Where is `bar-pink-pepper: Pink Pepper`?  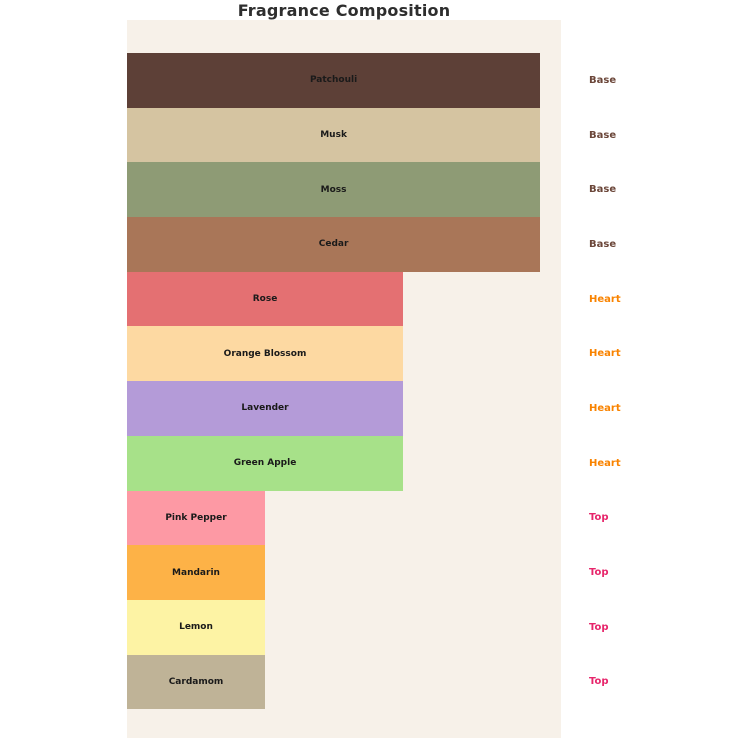 bar-pink-pepper: Pink Pepper is located at coordinates (196, 518).